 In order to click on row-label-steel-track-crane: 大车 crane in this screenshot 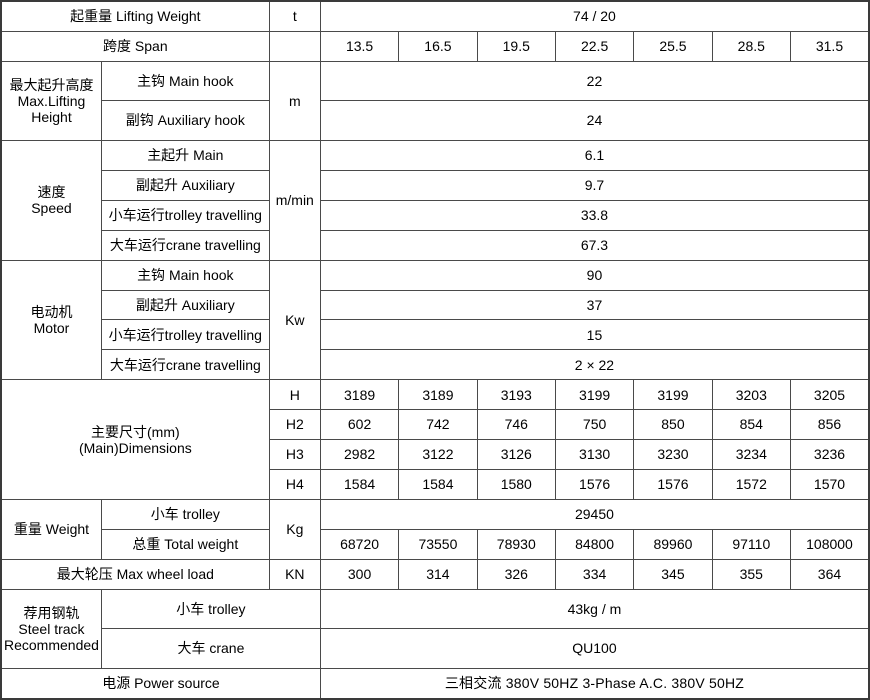, I will do `click(210, 648)`.